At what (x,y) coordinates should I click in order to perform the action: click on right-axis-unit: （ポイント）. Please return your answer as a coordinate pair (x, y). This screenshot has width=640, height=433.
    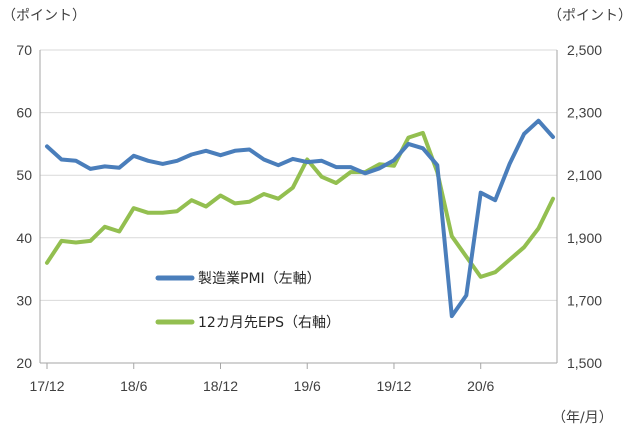
    Looking at the image, I should click on (590, 16).